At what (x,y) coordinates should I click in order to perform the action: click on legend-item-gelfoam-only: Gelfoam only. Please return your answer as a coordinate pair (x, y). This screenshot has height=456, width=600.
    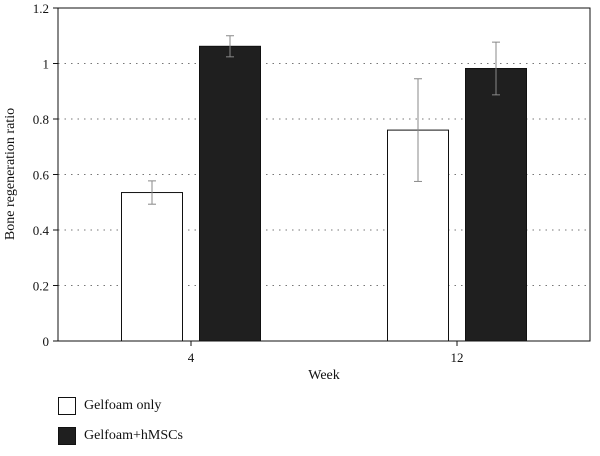
    Looking at the image, I should click on (120, 406).